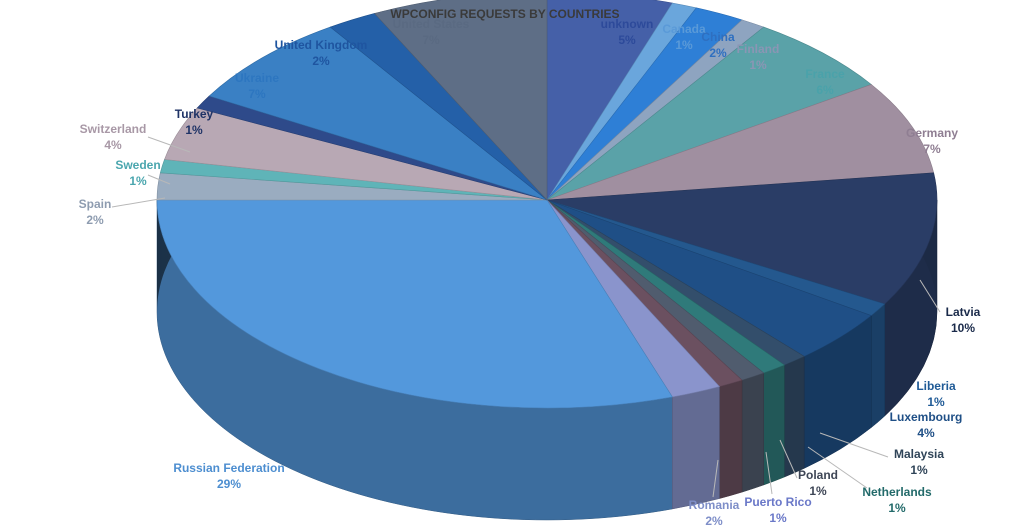 The height and width of the screenshot is (531, 1019). I want to click on pie-slice-france, so click(709, 113).